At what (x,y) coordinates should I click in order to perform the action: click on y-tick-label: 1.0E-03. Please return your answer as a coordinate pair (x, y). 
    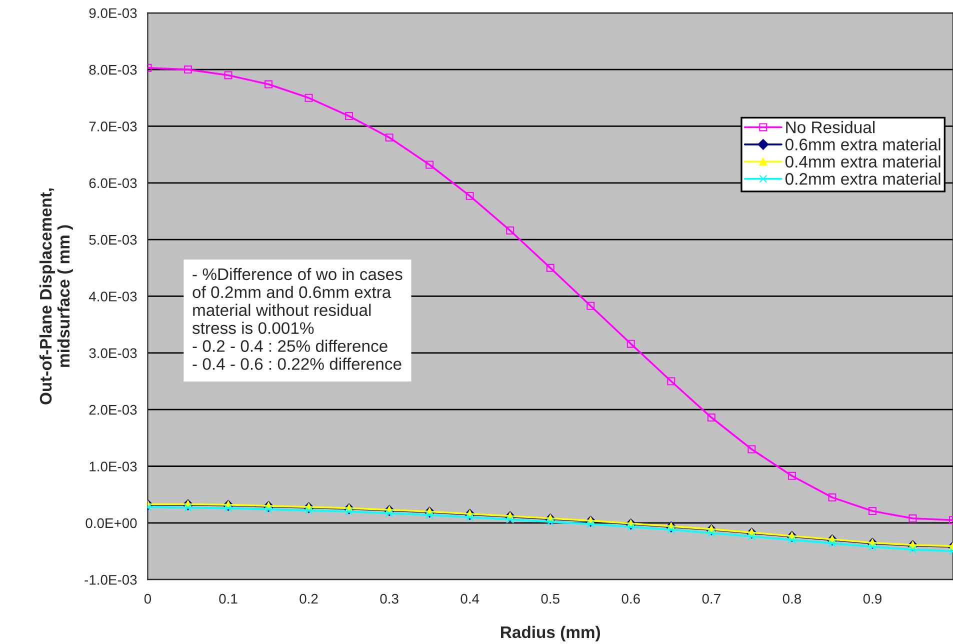
    Looking at the image, I should click on (113, 467).